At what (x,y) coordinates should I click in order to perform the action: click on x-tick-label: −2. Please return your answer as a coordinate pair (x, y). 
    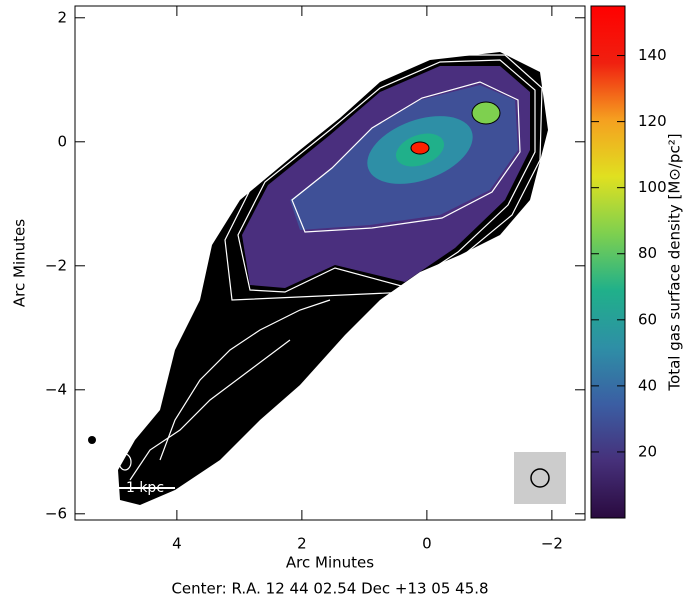
    Looking at the image, I should click on (552, 544).